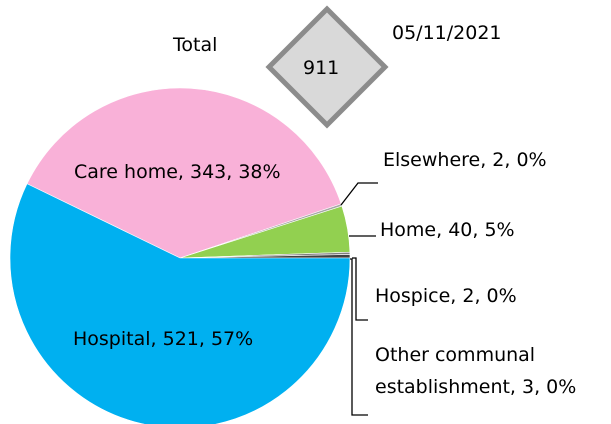  I want to click on total-value: 911, so click(321, 68).